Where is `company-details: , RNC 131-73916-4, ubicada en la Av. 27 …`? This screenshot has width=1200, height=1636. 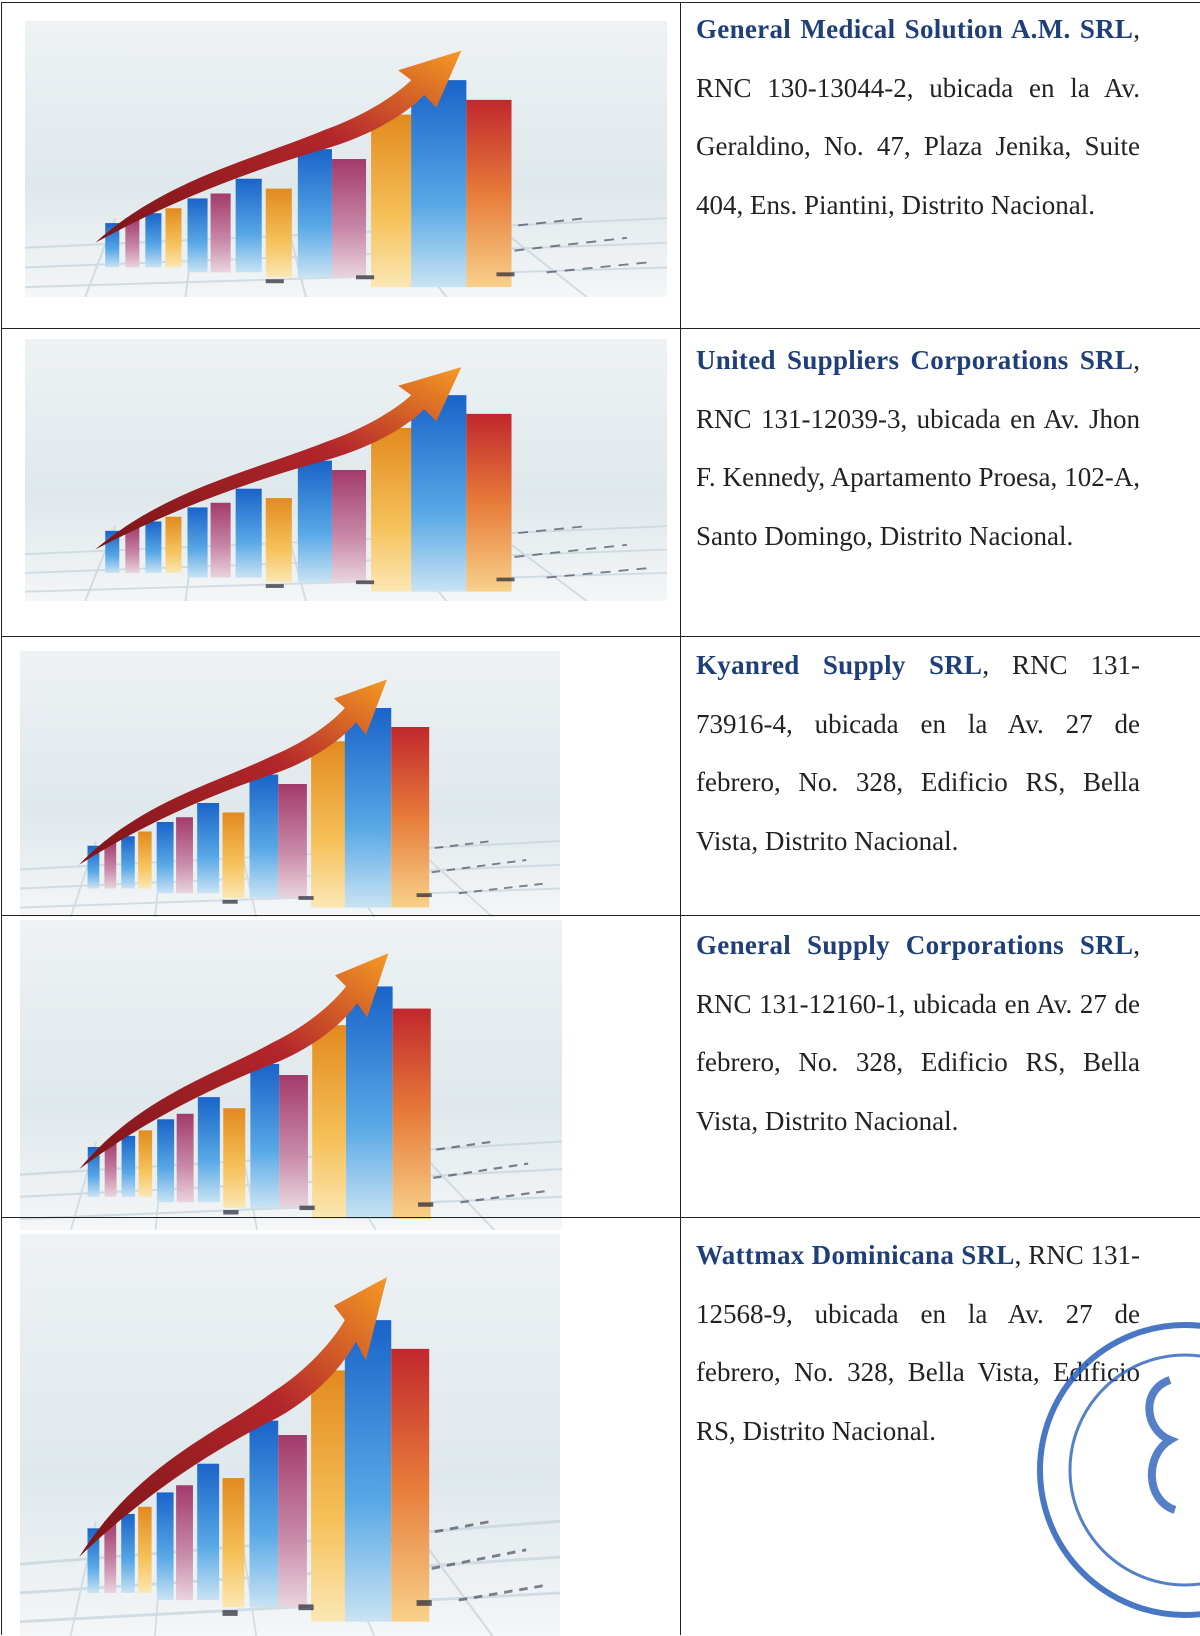 company-details: , RNC 131-73916-4, ubicada en la Av. 27 … is located at coordinates (918, 753).